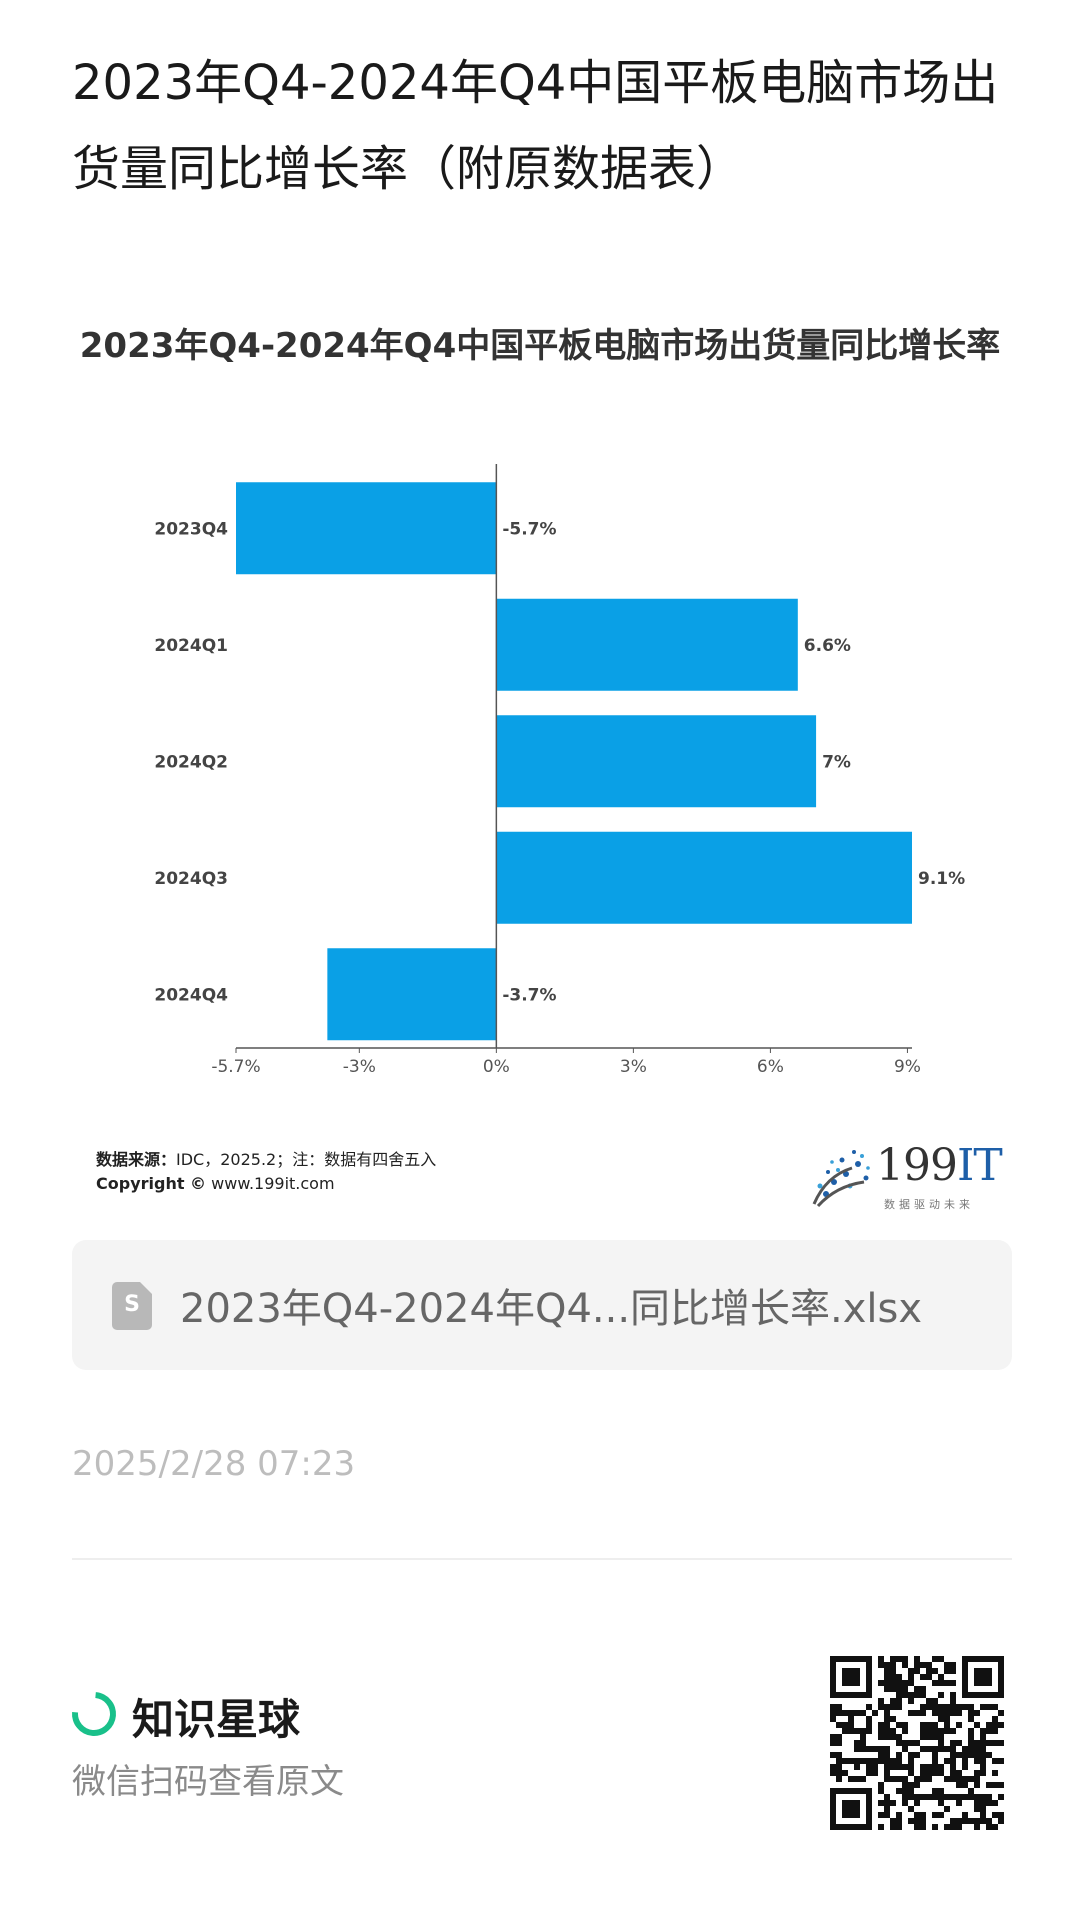 Image resolution: width=1080 pixels, height=1922 pixels. I want to click on zsxq-logo-icon, so click(94, 1714).